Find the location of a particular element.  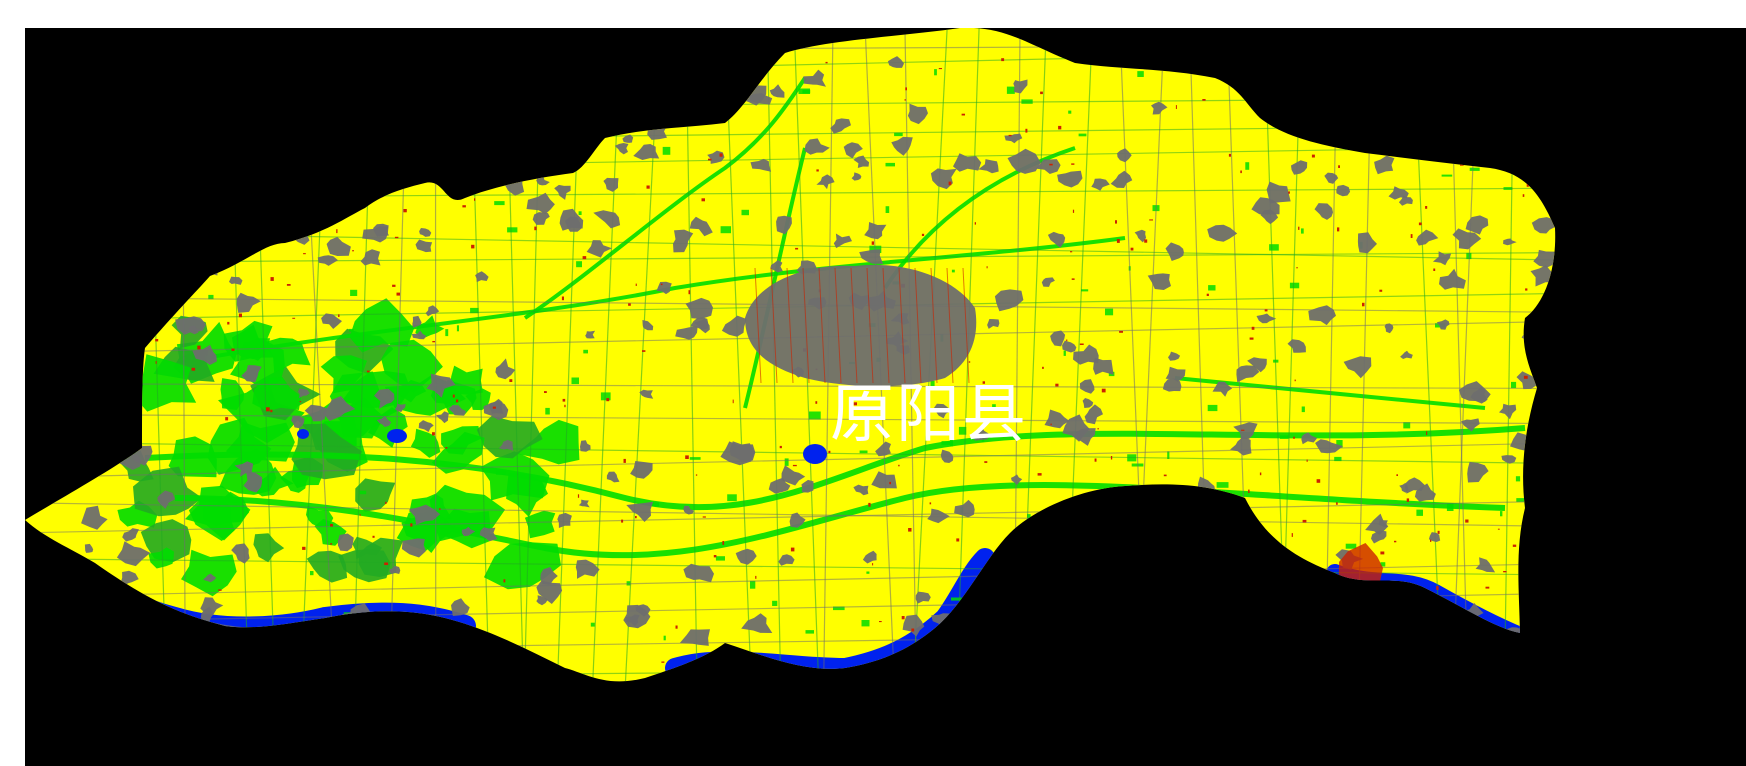

county-town is located at coordinates (861, 325).